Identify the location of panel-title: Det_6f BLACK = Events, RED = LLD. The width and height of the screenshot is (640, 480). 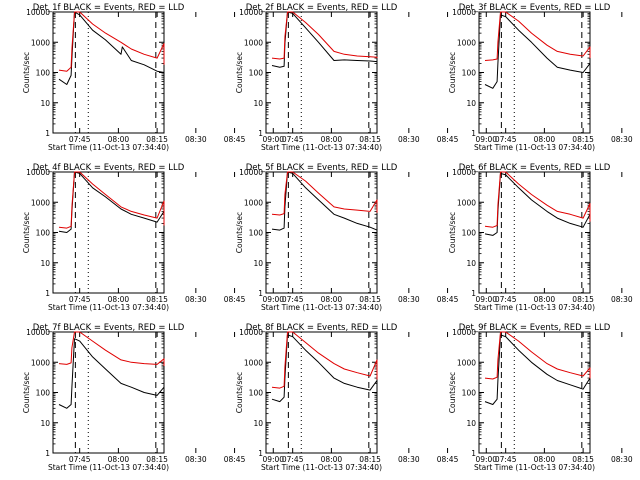
(535, 168).